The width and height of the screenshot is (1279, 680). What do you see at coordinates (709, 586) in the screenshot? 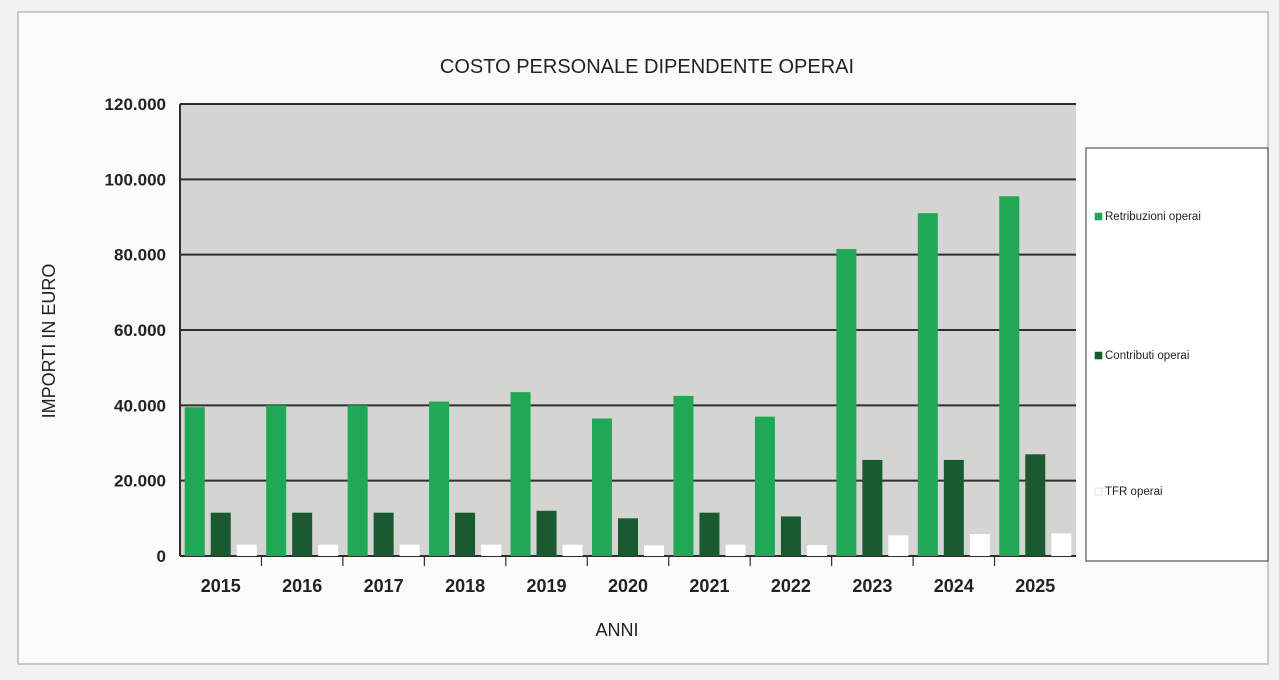
I see `x-tick-label: 2021` at bounding box center [709, 586].